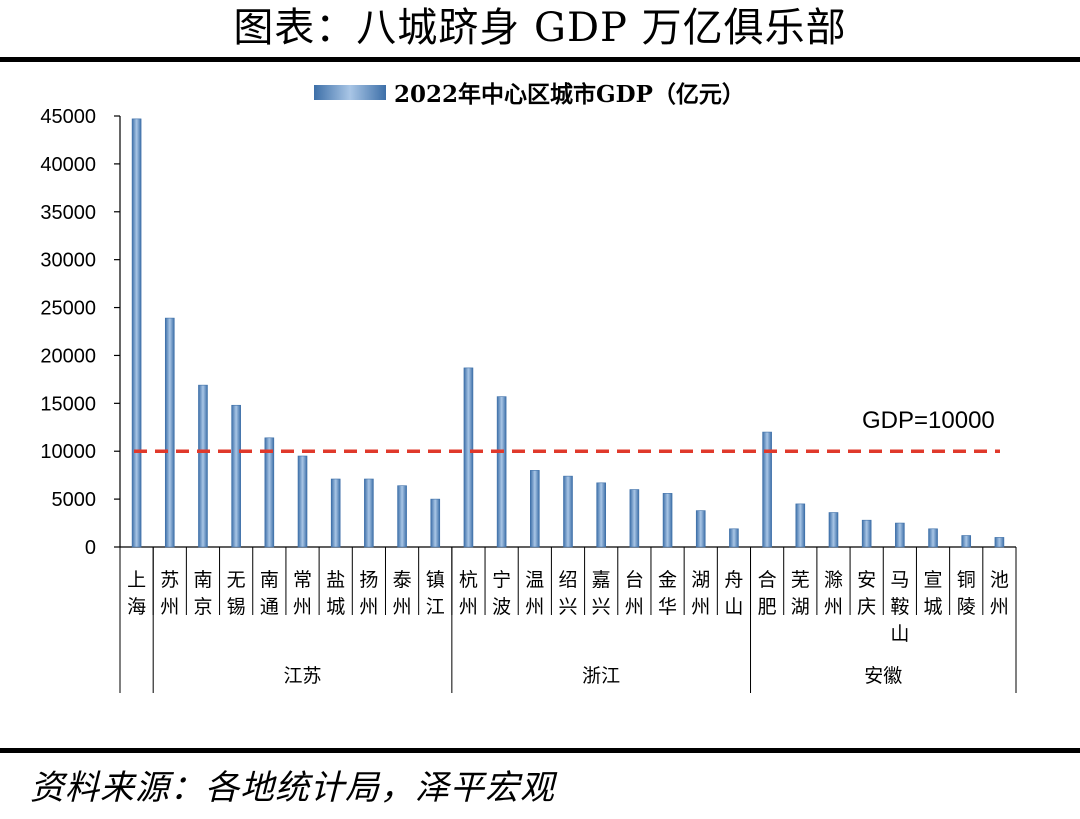  Describe the element at coordinates (402, 593) in the screenshot. I see `category-label: 泰州` at that location.